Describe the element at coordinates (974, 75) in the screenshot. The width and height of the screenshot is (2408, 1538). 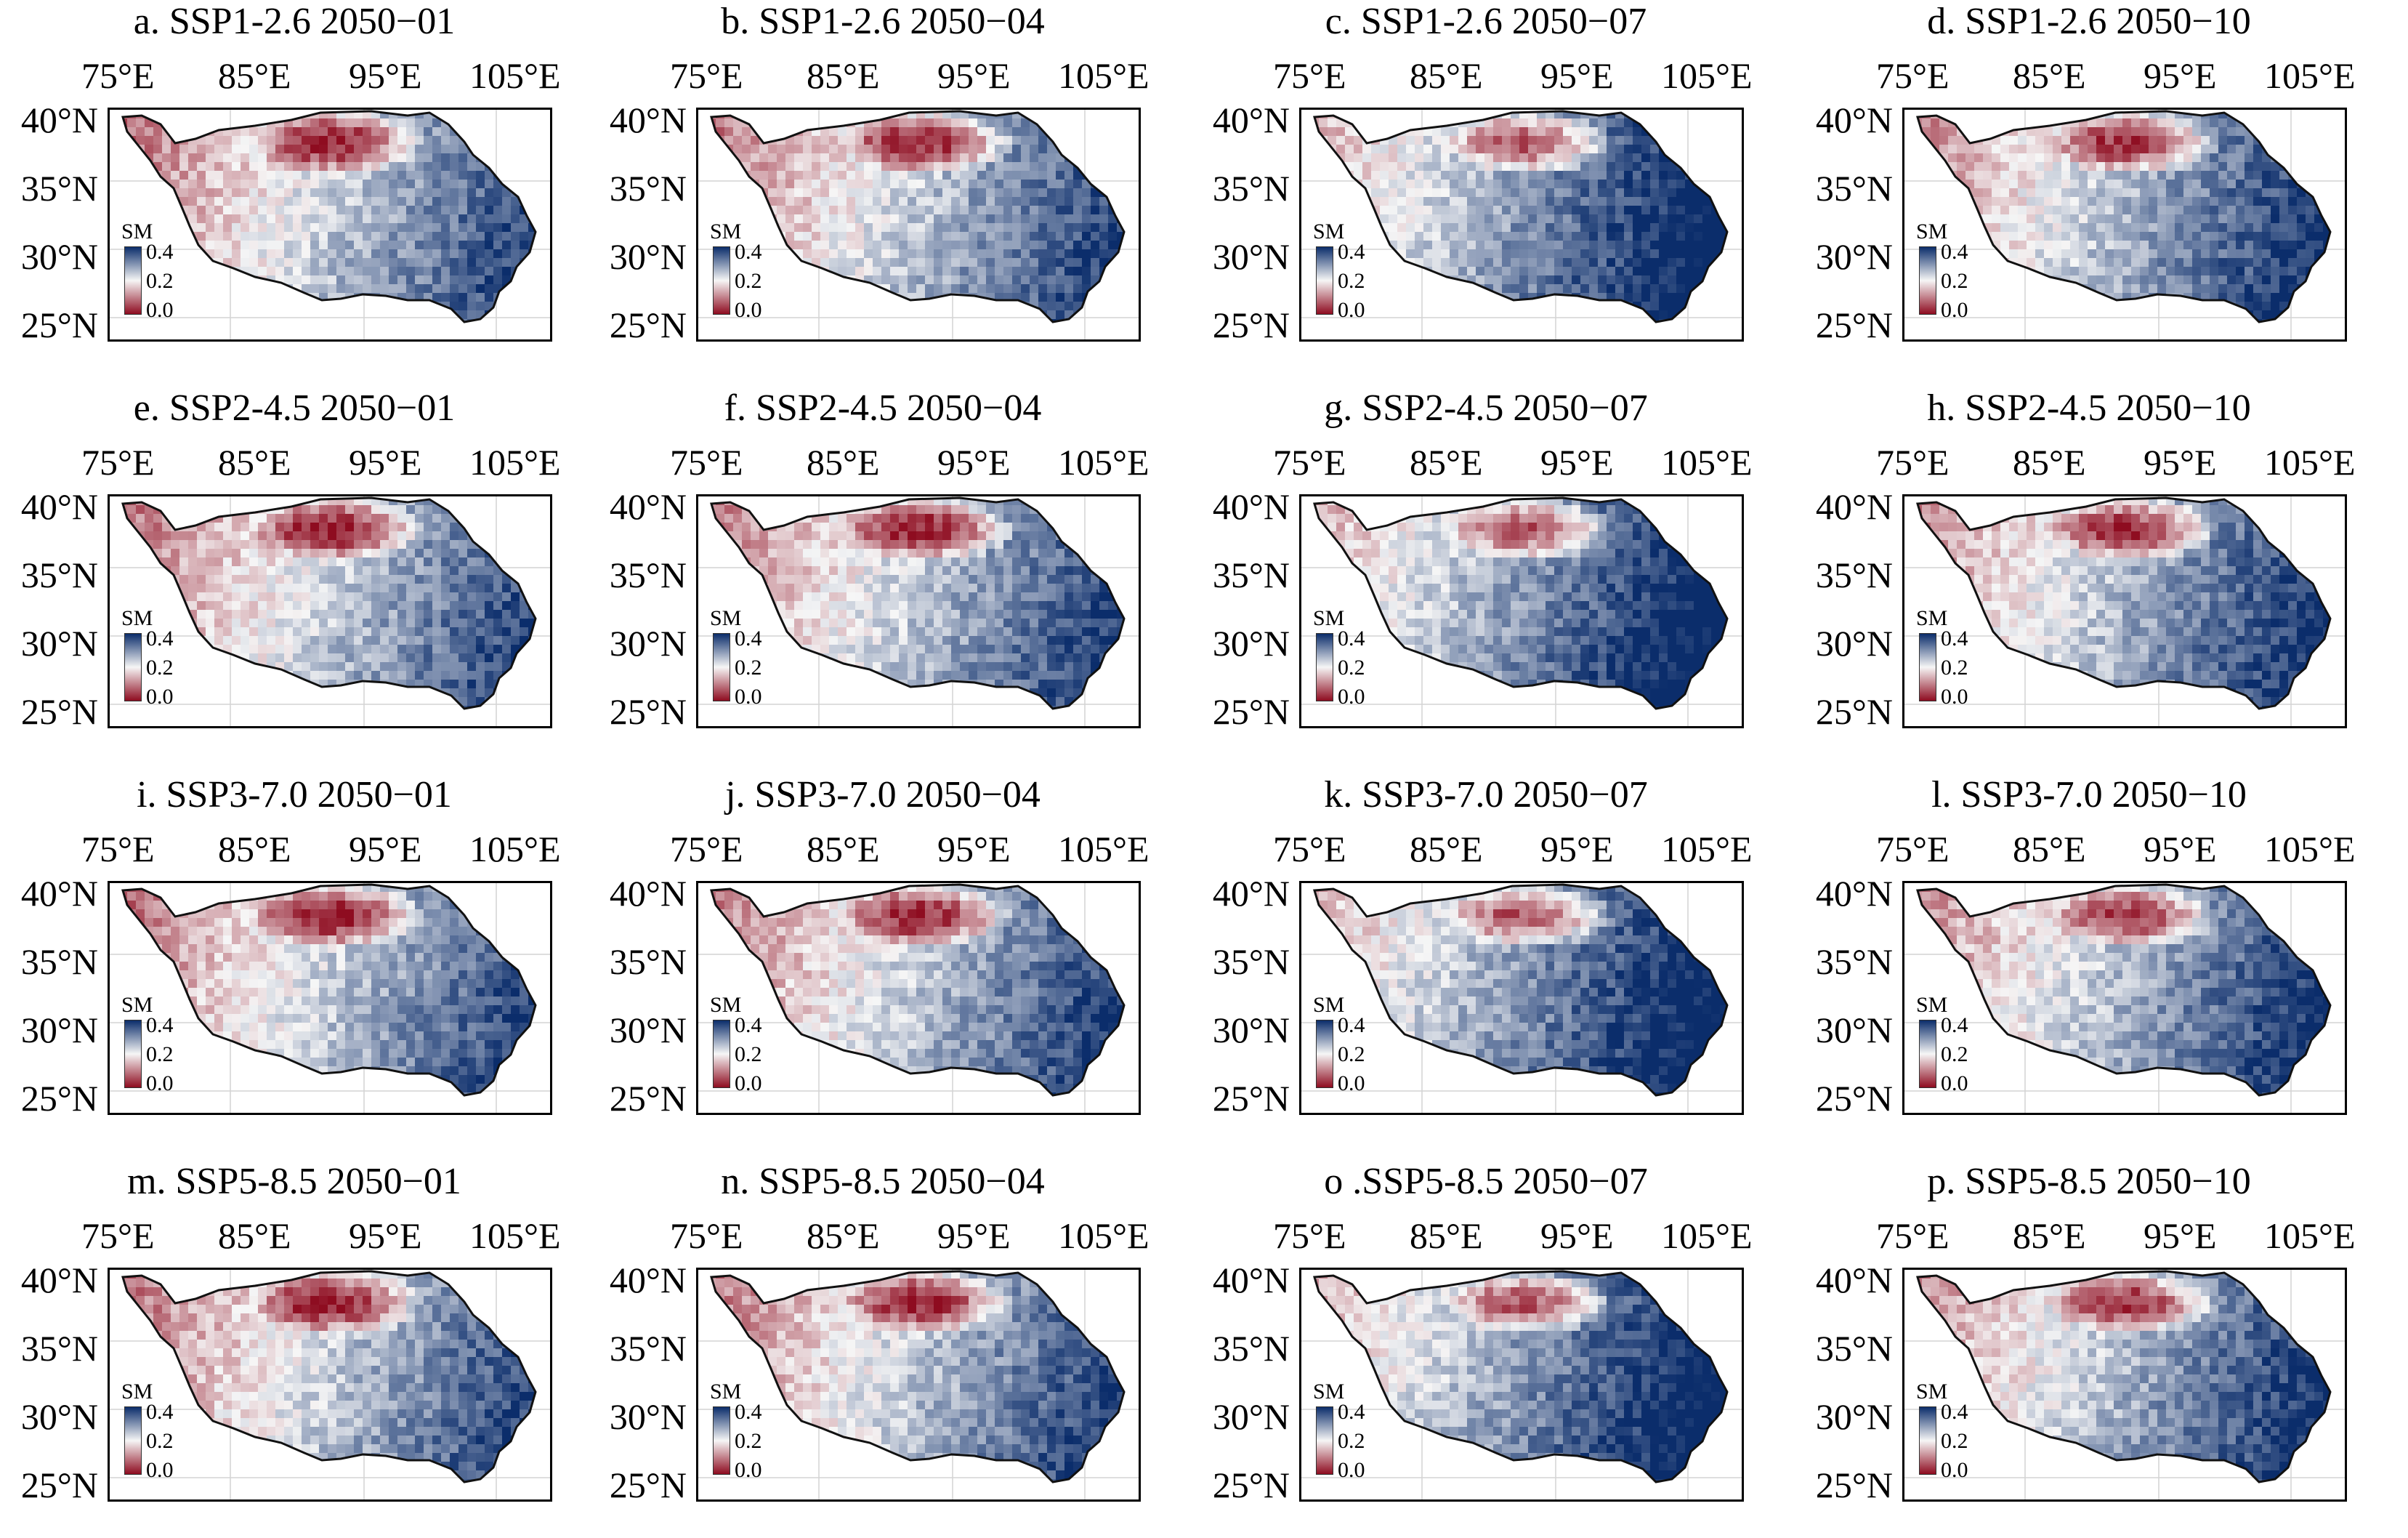
I see `lon-tick-label: 95°E` at that location.